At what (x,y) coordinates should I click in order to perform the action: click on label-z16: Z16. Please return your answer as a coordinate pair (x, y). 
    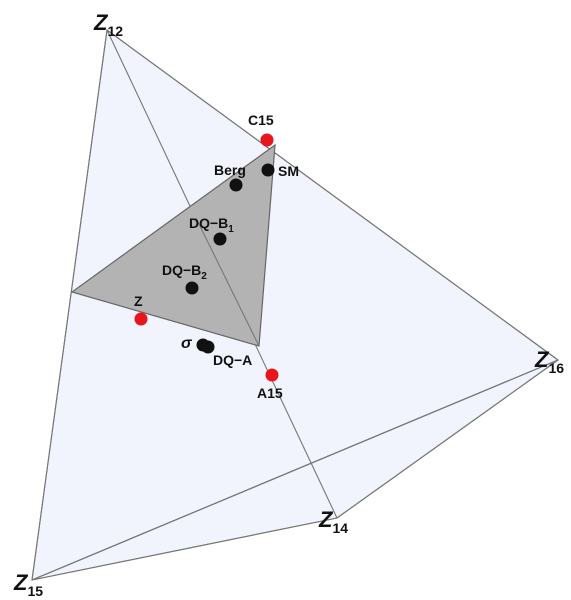
    Looking at the image, I should click on (549, 361).